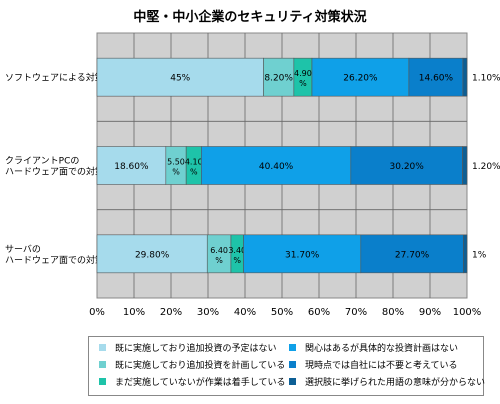 The height and width of the screenshot is (404, 500). Describe the element at coordinates (356, 312) in the screenshot. I see `x-tick-label: 70%` at that location.